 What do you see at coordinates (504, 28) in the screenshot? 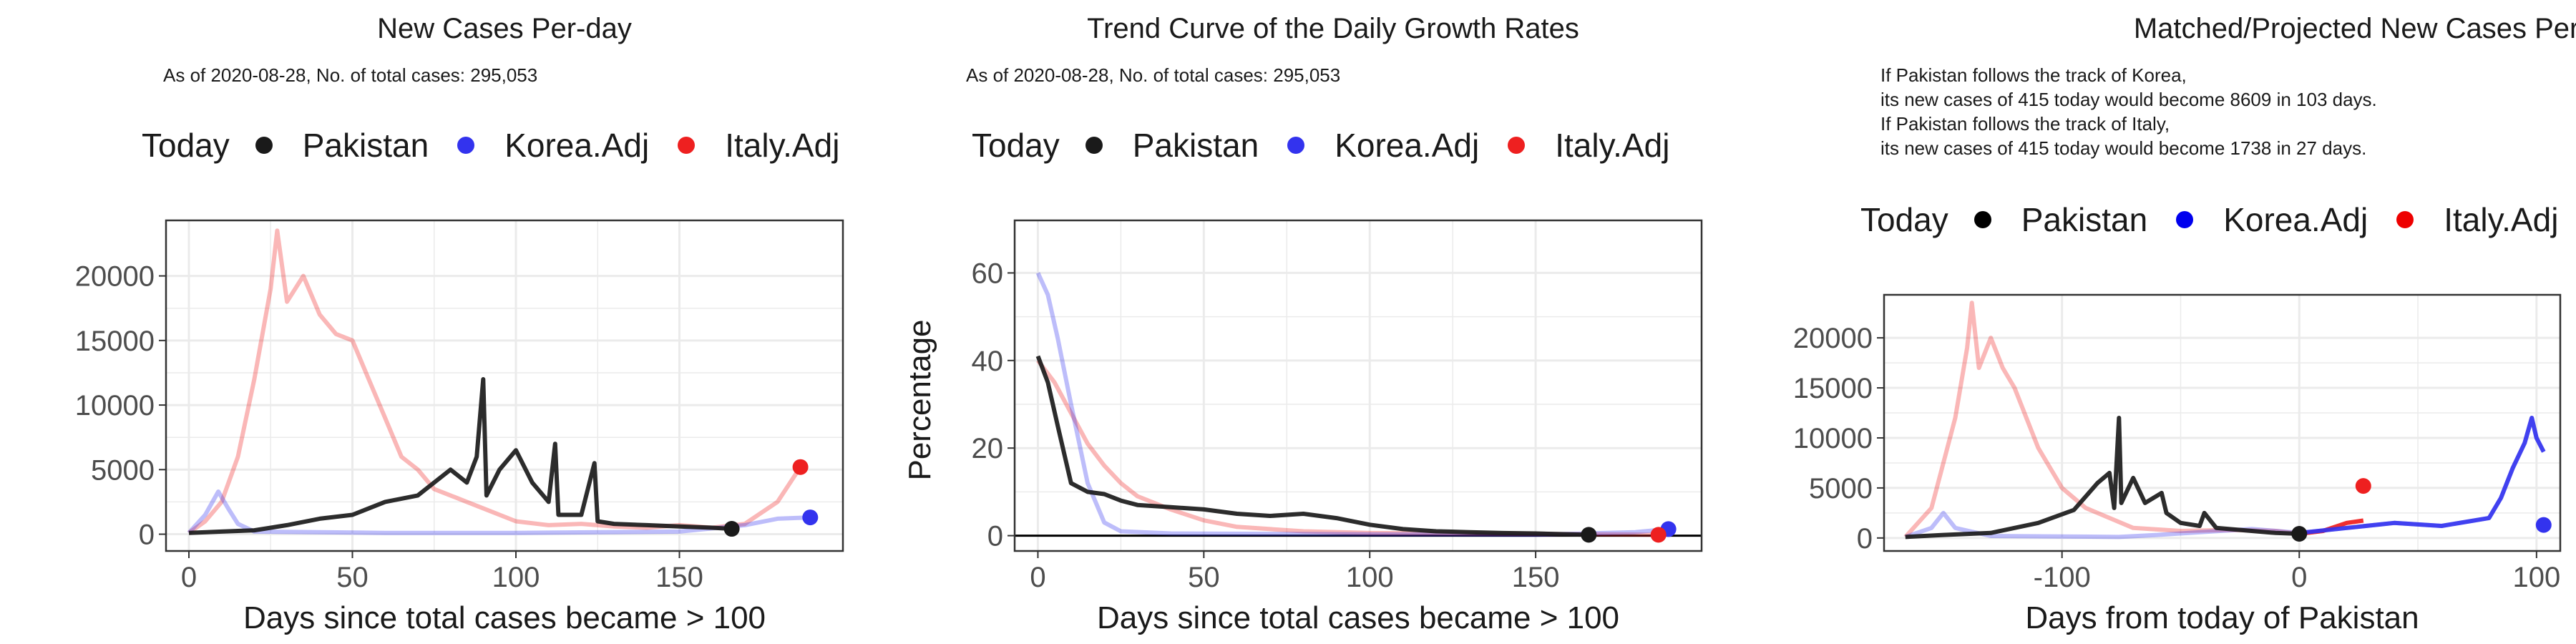
I see `chart-title: New Cases Per-day` at bounding box center [504, 28].